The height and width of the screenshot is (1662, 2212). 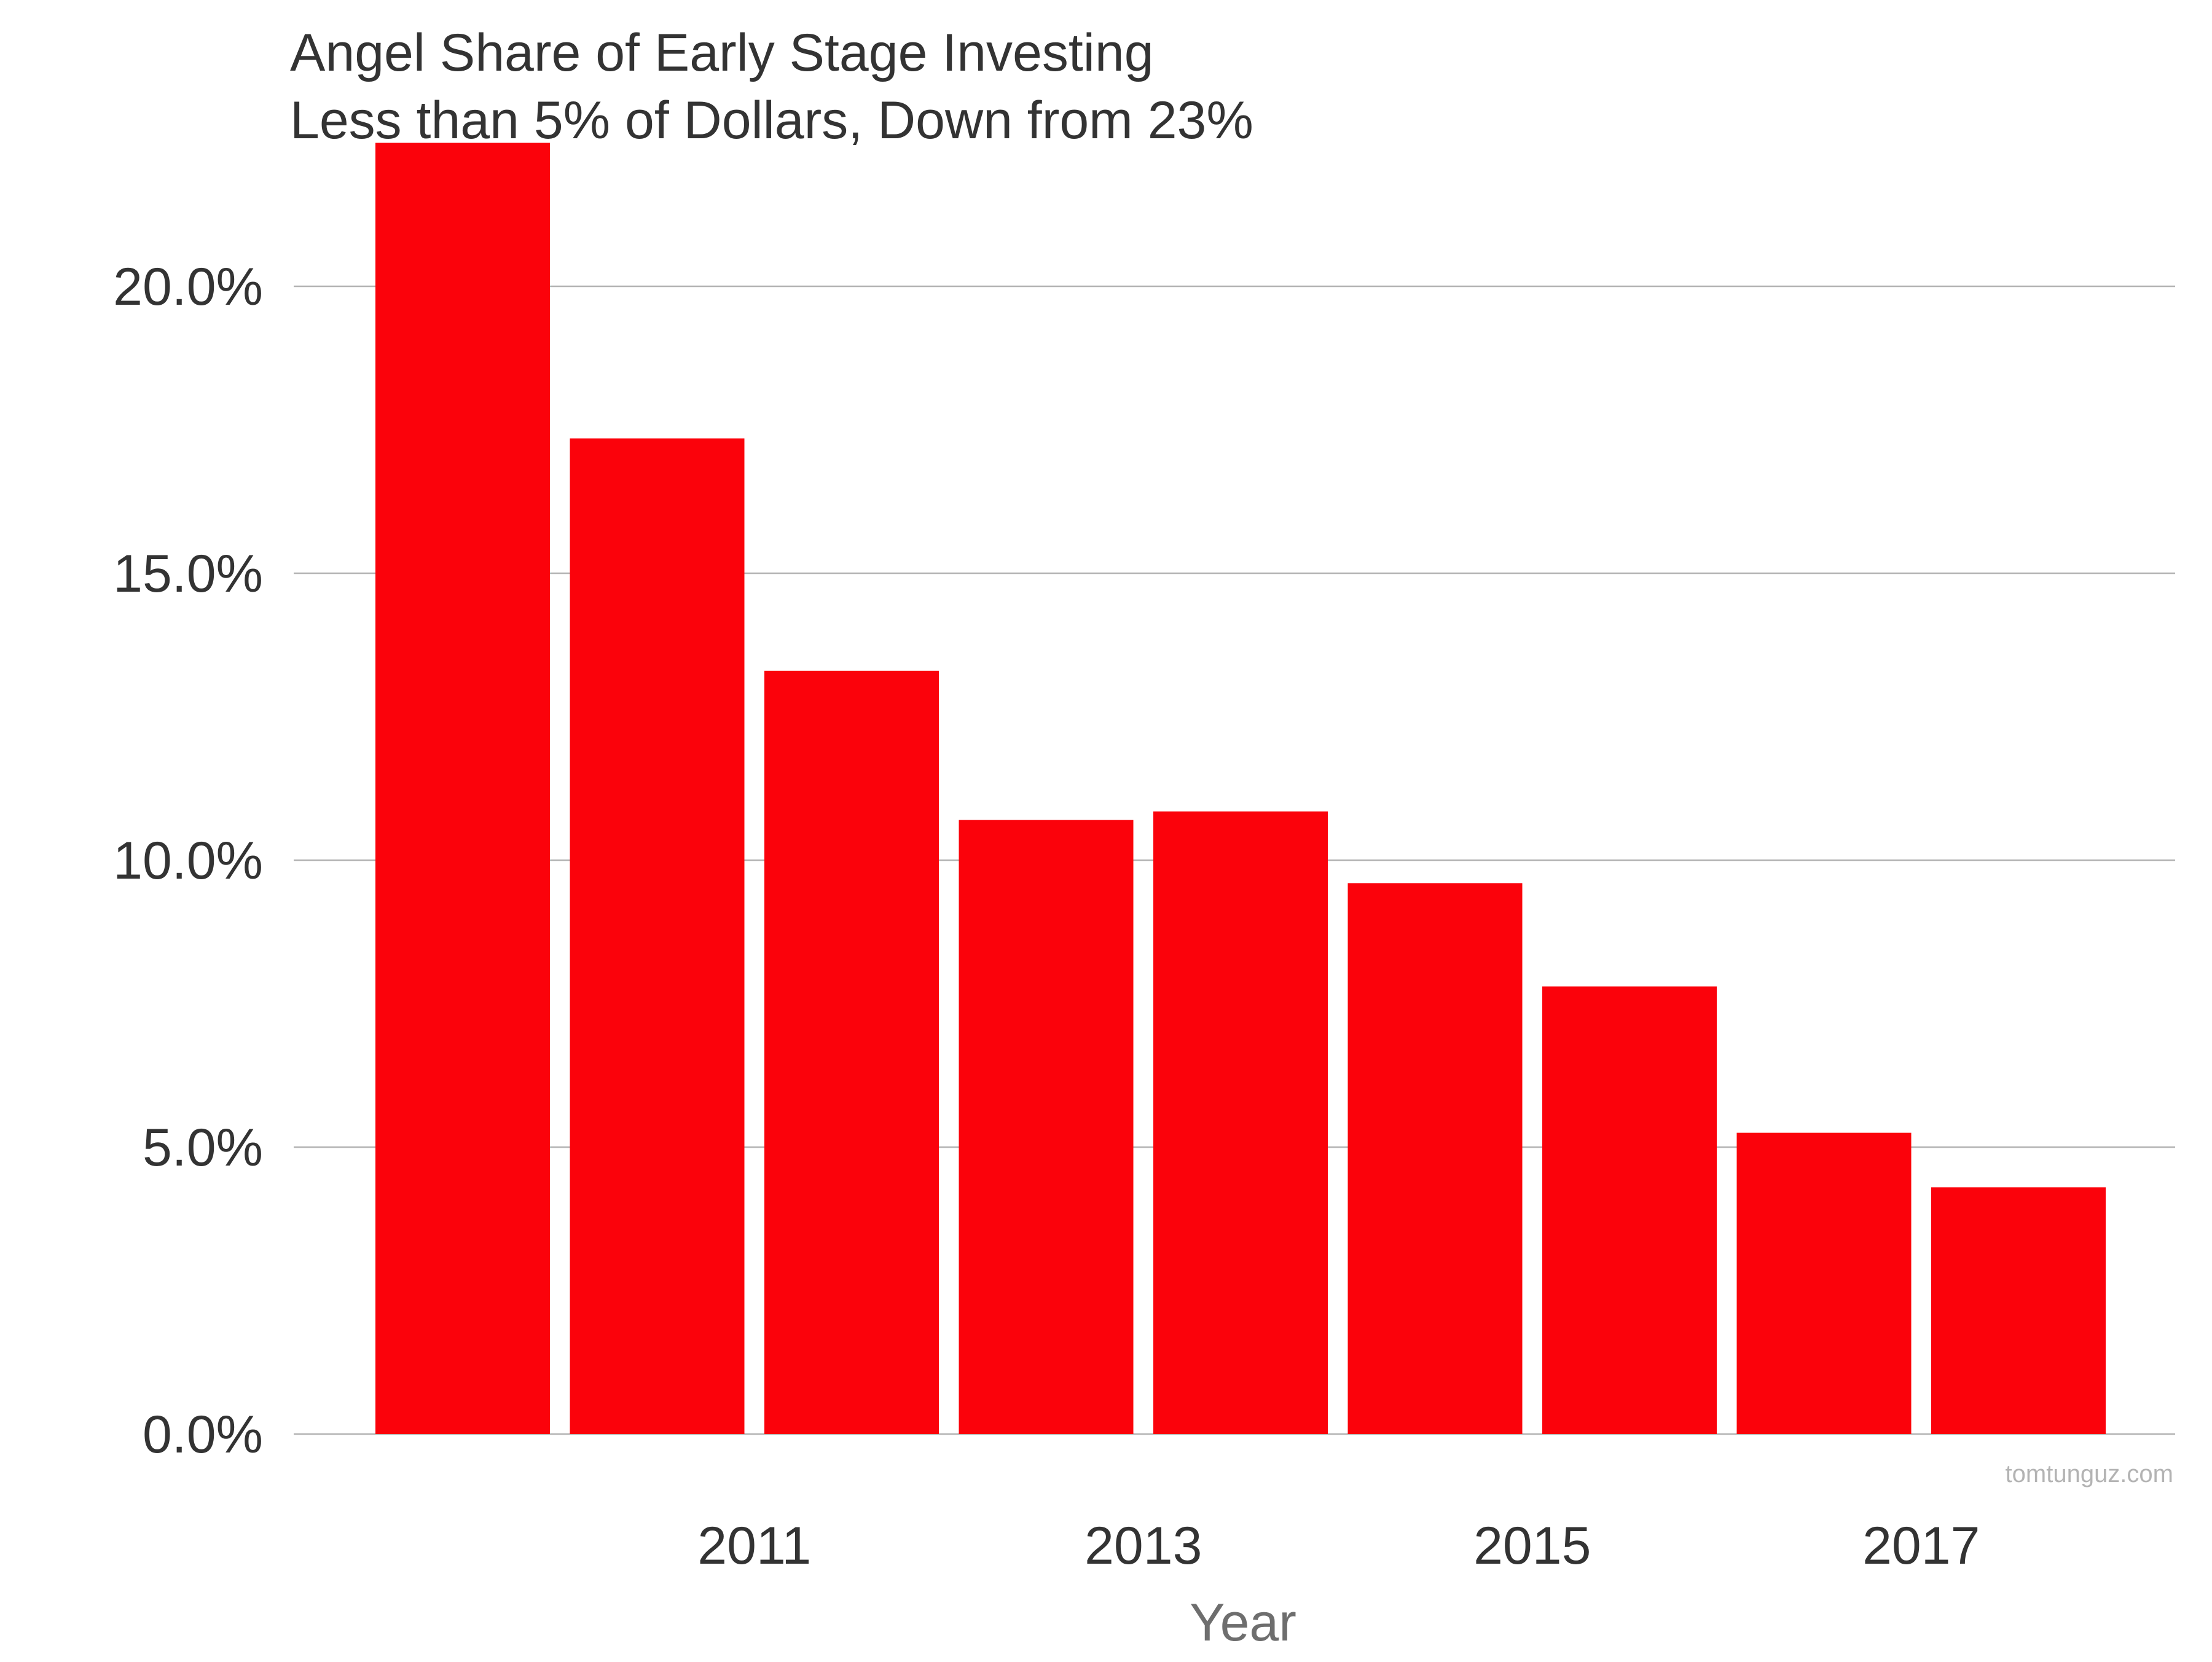 I want to click on x-axis-title: Year, so click(x=1243, y=1622).